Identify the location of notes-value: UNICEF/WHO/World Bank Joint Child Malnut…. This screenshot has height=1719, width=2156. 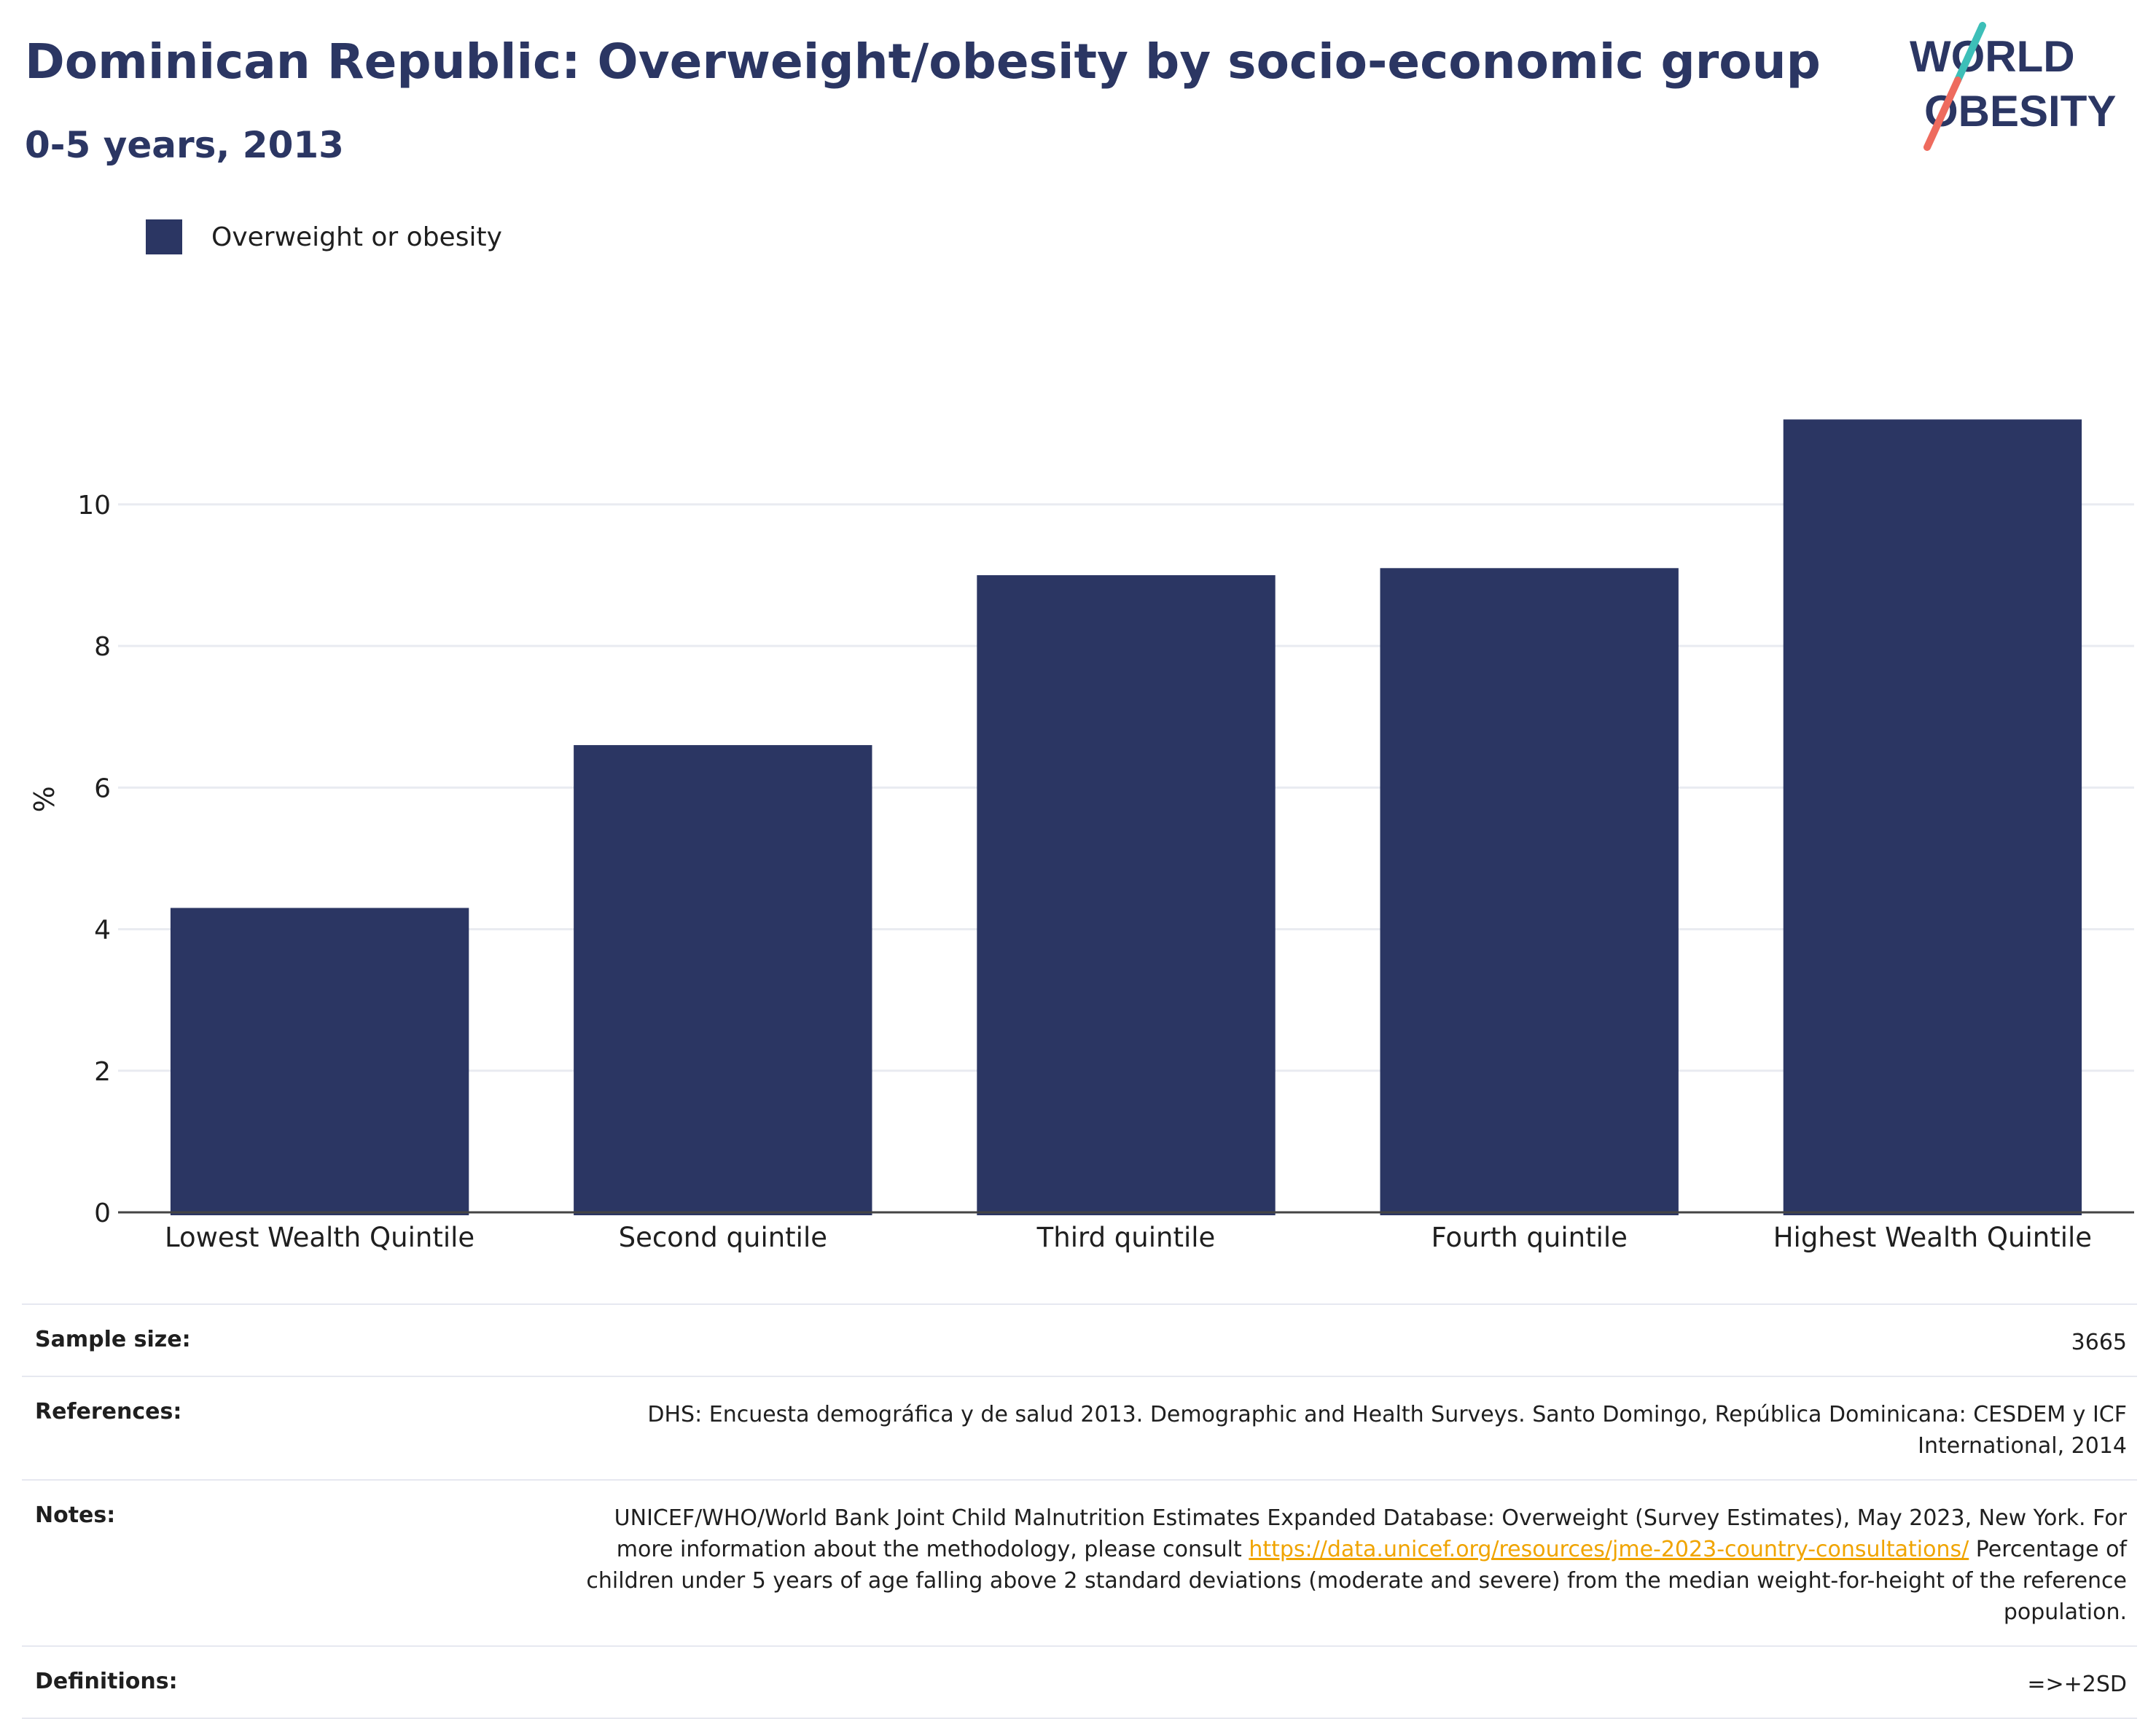
(1354, 1565).